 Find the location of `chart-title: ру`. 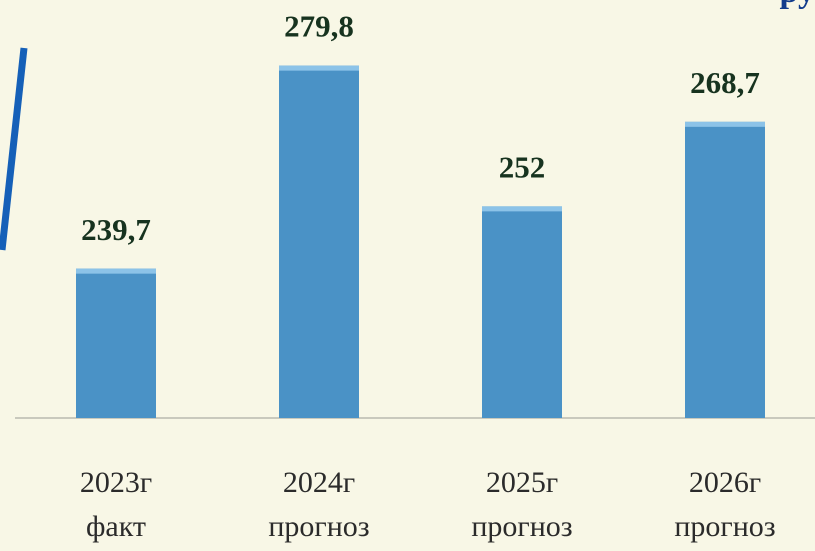

chart-title: ру is located at coordinates (797, 5).